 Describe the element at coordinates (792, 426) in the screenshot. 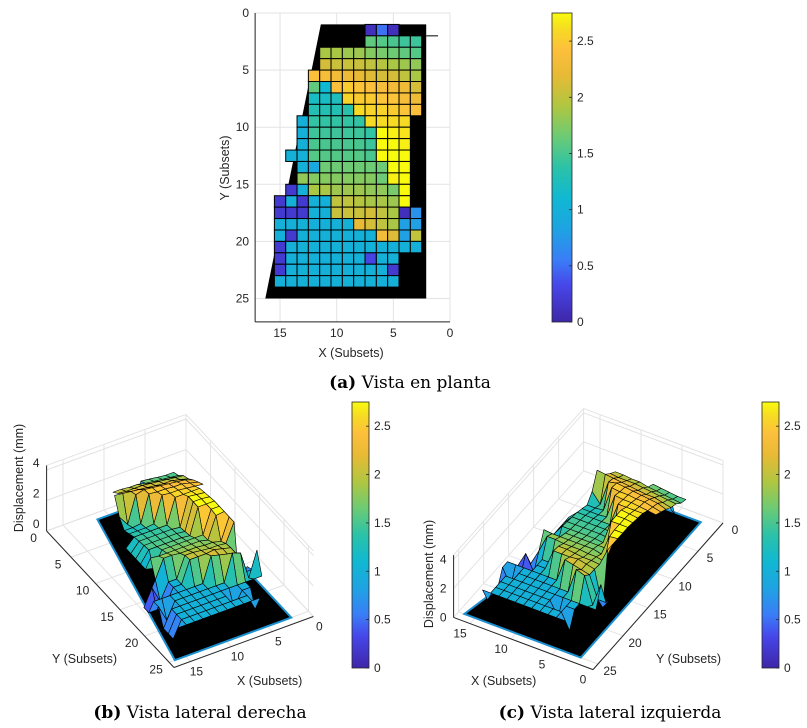

I see `plot-c-colorbar-tick-label: 2.5` at that location.